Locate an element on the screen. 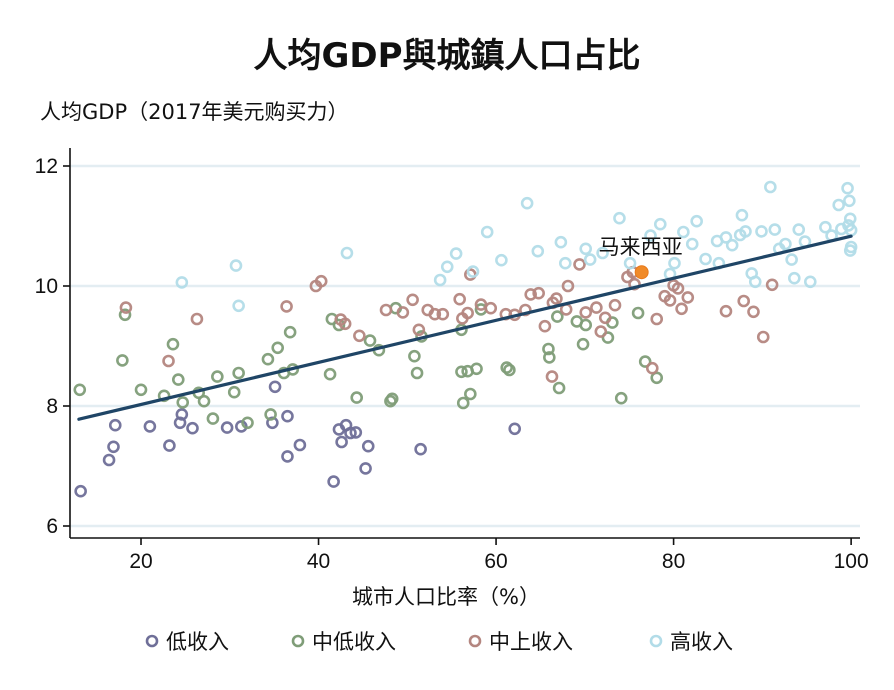 The width and height of the screenshot is (894, 690). x-tick-label: 80 is located at coordinates (673, 561).